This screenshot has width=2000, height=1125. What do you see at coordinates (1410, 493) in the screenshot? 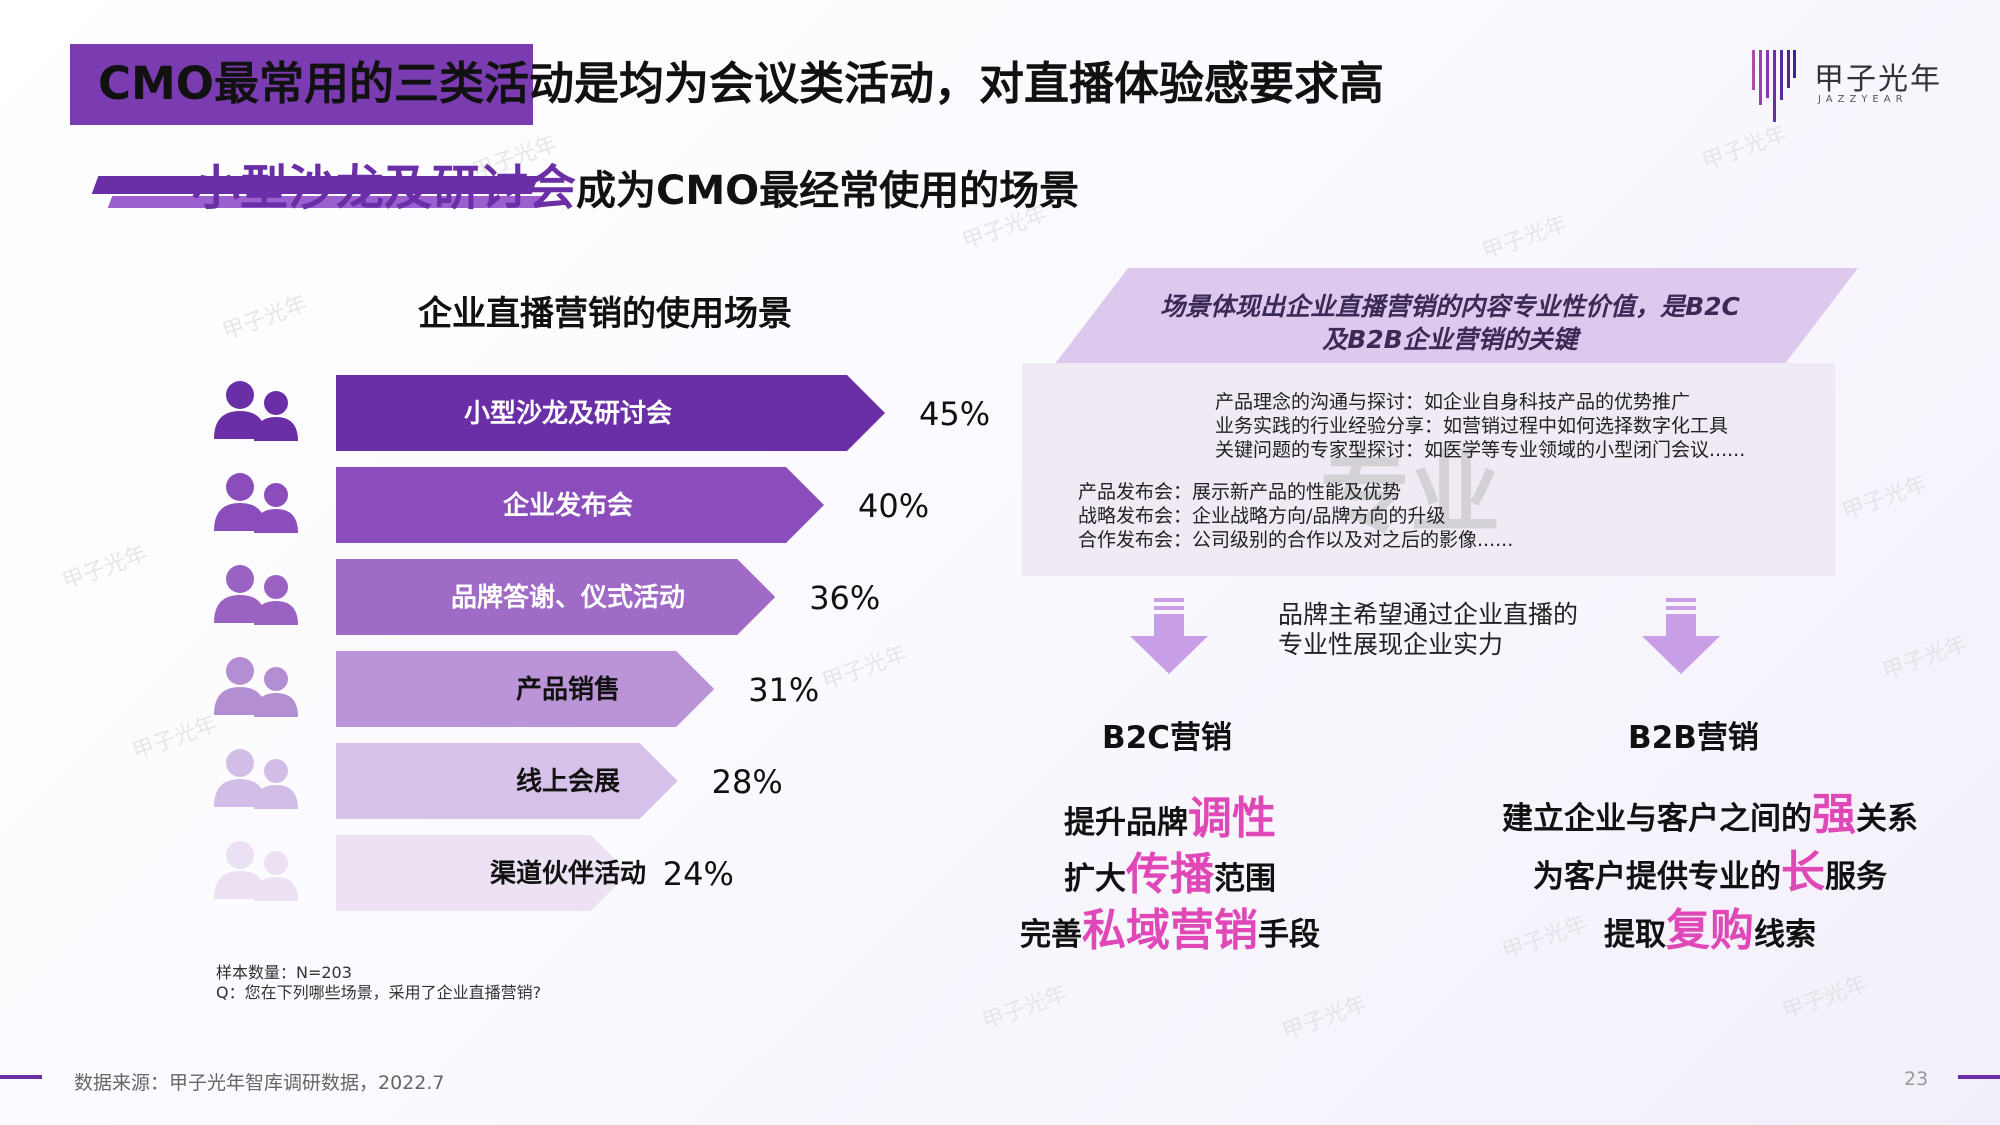
I see `professional-watermark: 专业` at bounding box center [1410, 493].